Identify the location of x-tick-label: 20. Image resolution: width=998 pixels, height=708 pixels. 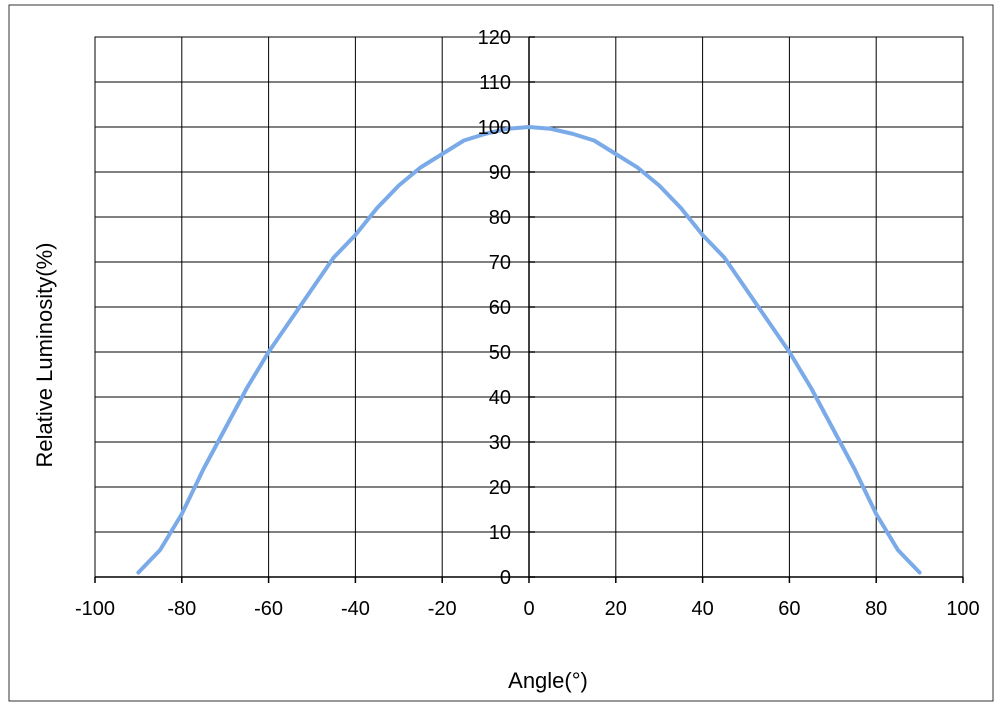
(616, 609).